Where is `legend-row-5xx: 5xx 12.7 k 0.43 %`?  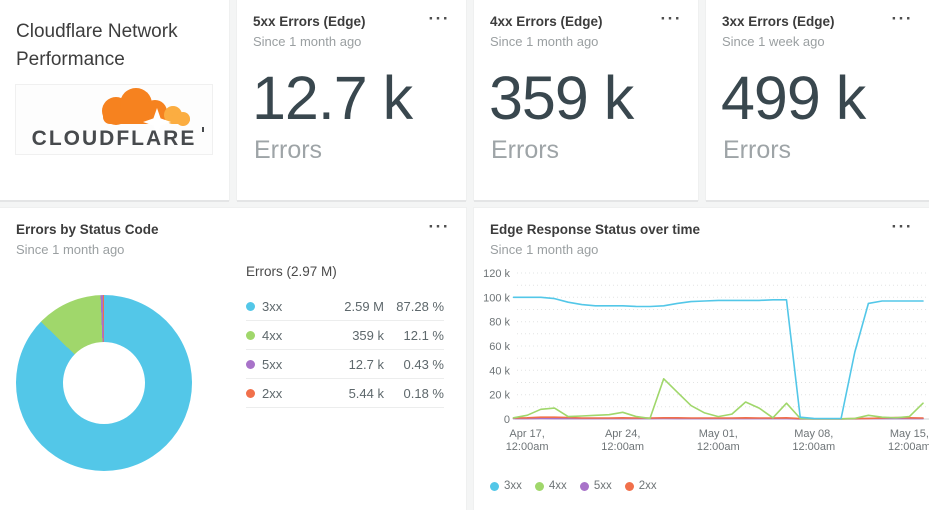 legend-row-5xx: 5xx 12.7 k 0.43 % is located at coordinates (345, 364).